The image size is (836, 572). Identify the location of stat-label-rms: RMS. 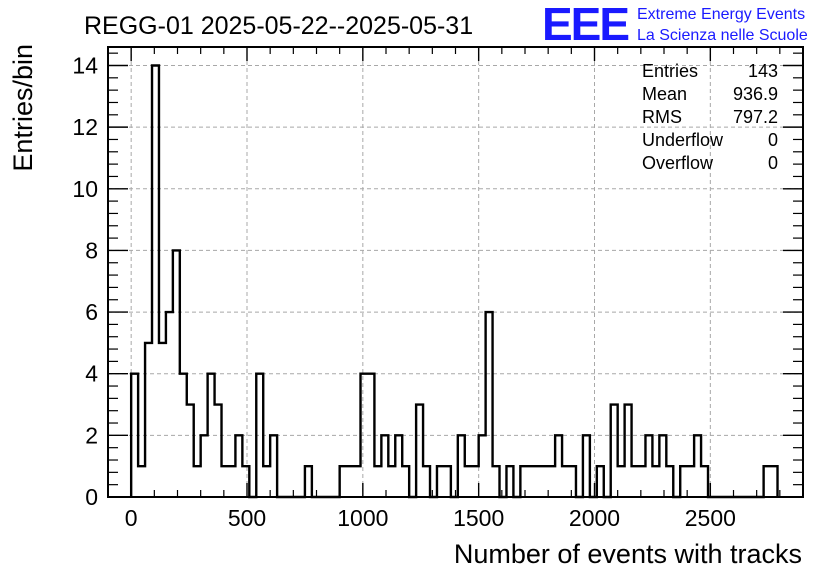
(662, 117).